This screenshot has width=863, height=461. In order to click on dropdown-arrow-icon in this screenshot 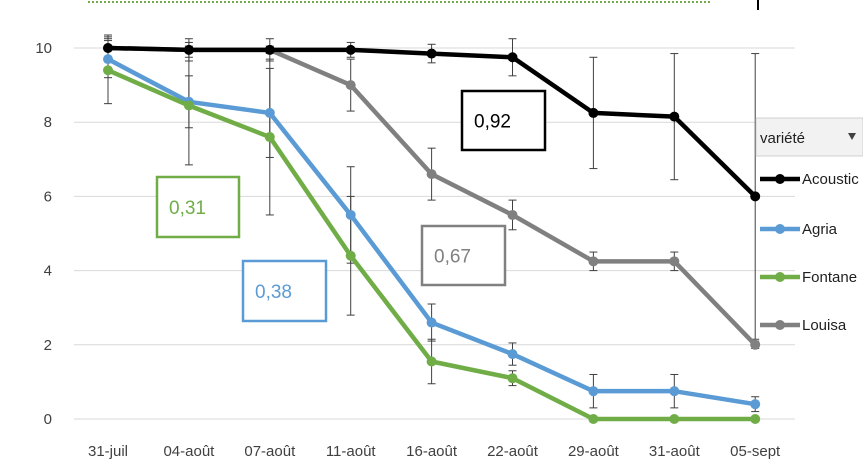, I will do `click(852, 136)`.